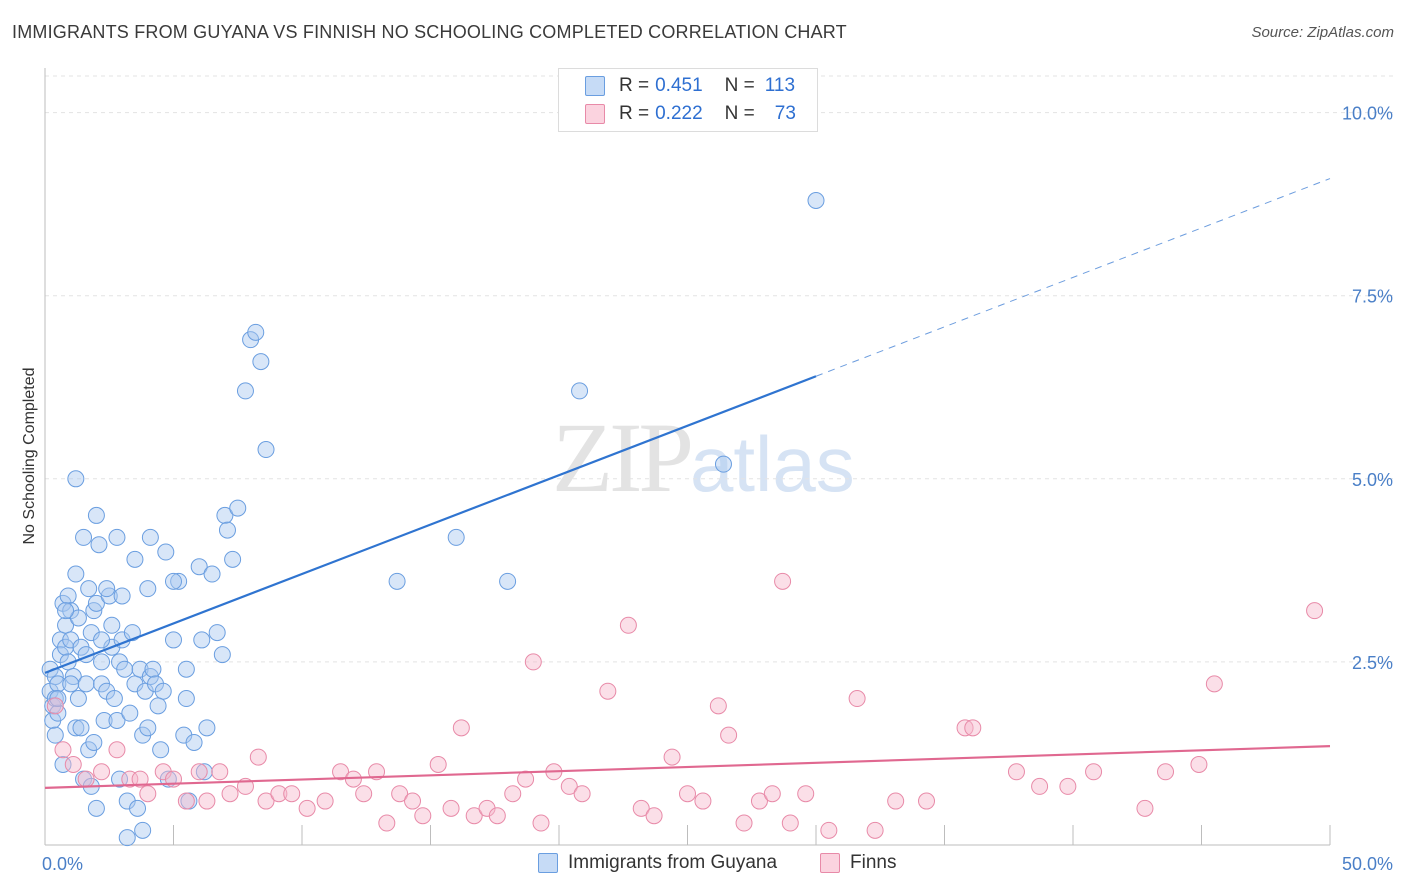 This screenshot has width=1406, height=892. What do you see at coordinates (679, 113) in the screenshot?
I see `legend-r-value: 0.222` at bounding box center [679, 113].